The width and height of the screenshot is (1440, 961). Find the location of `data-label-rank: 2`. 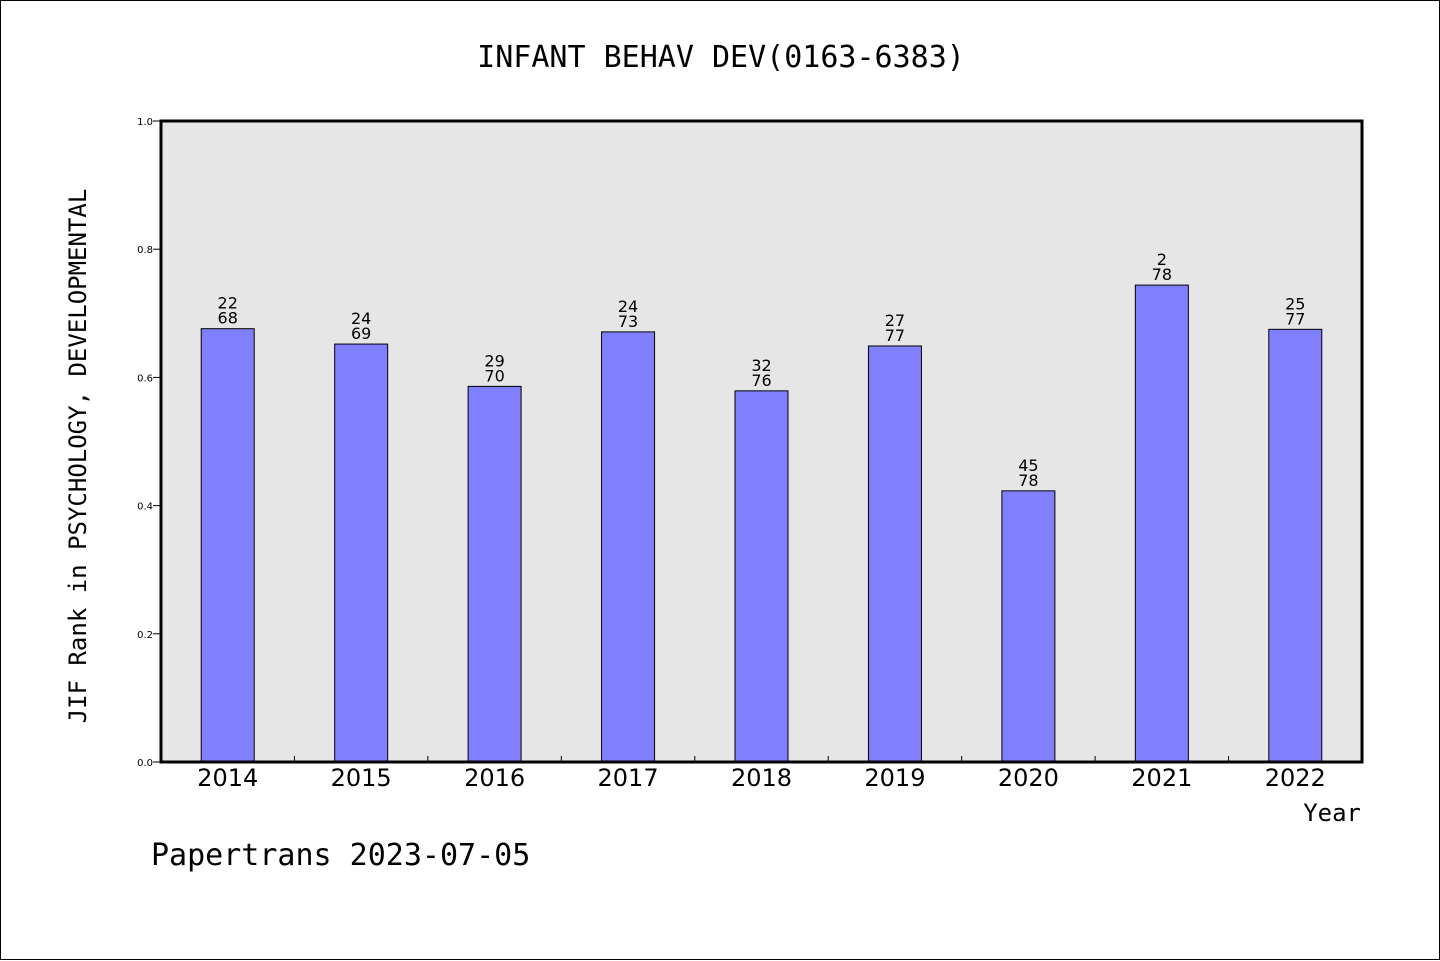

data-label-rank: 2 is located at coordinates (1162, 259).